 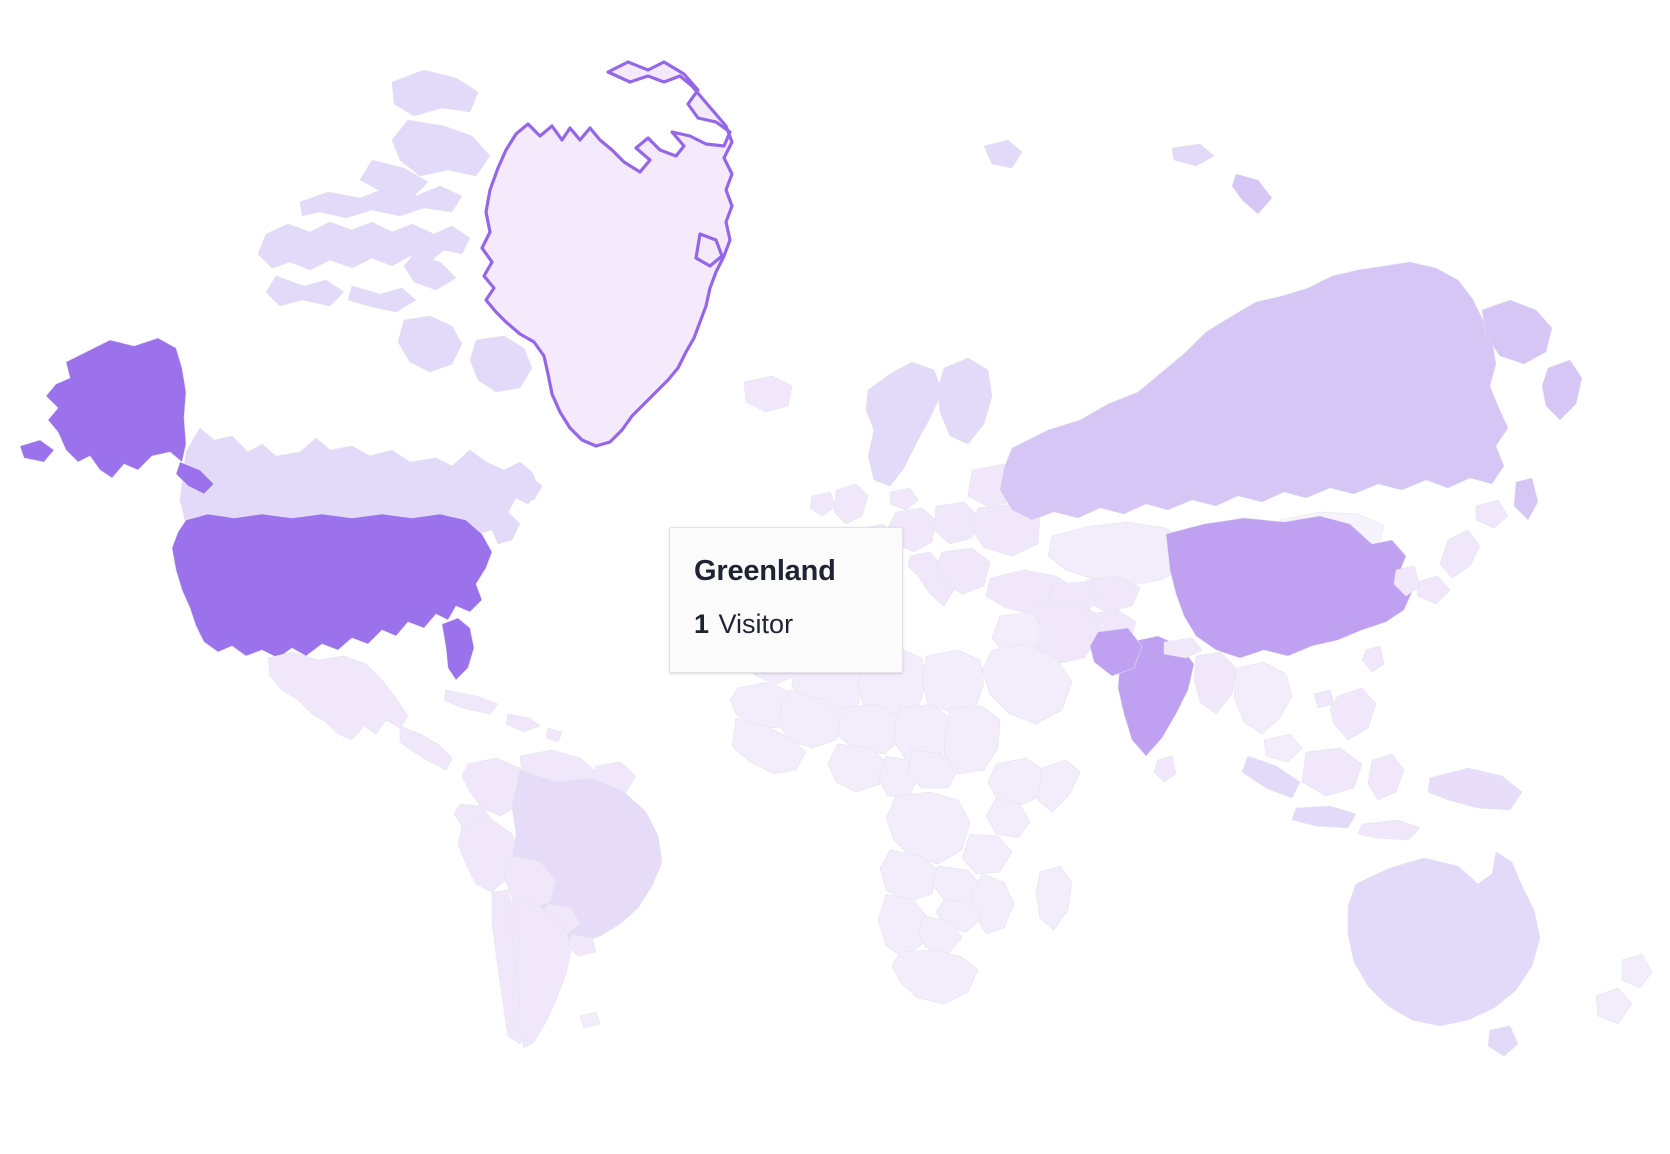 I want to click on country-lesser-sunda, so click(x=1389, y=830).